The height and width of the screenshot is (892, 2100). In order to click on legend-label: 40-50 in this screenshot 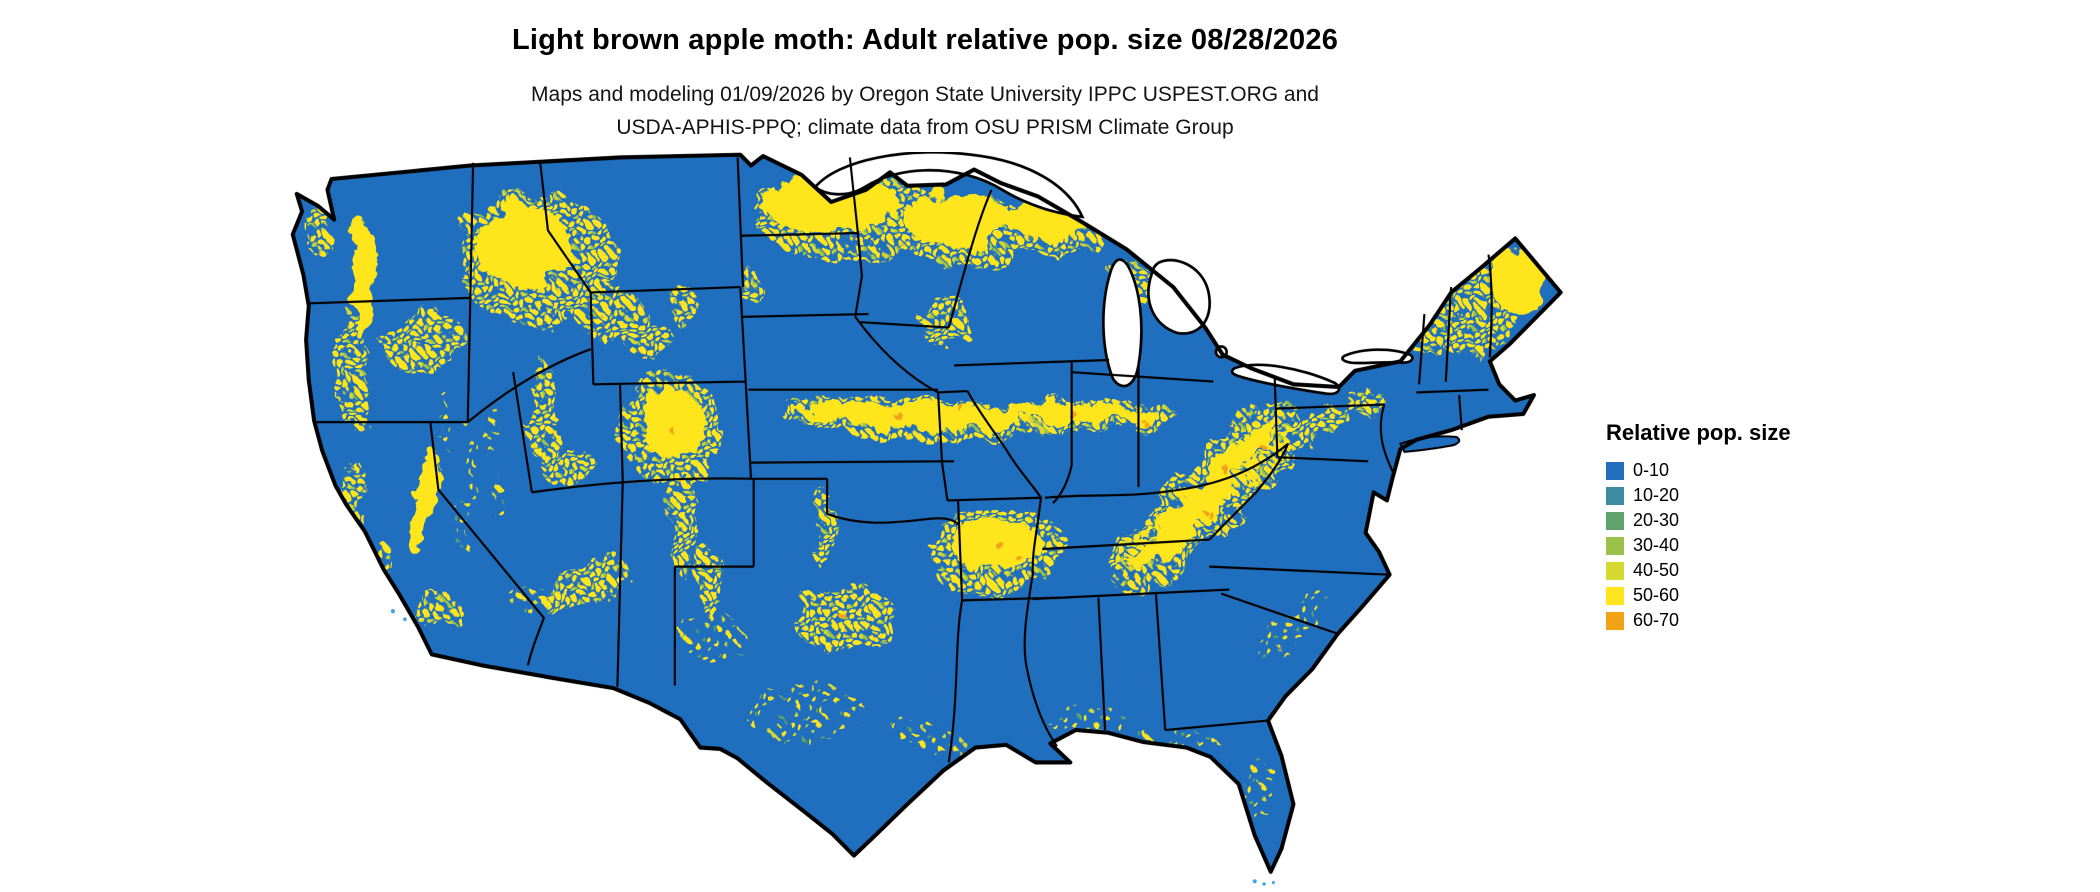, I will do `click(1656, 570)`.